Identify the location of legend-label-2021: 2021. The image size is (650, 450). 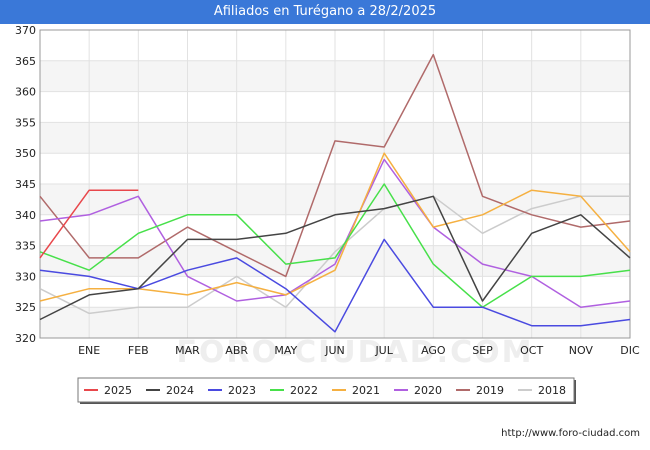
(366, 390).